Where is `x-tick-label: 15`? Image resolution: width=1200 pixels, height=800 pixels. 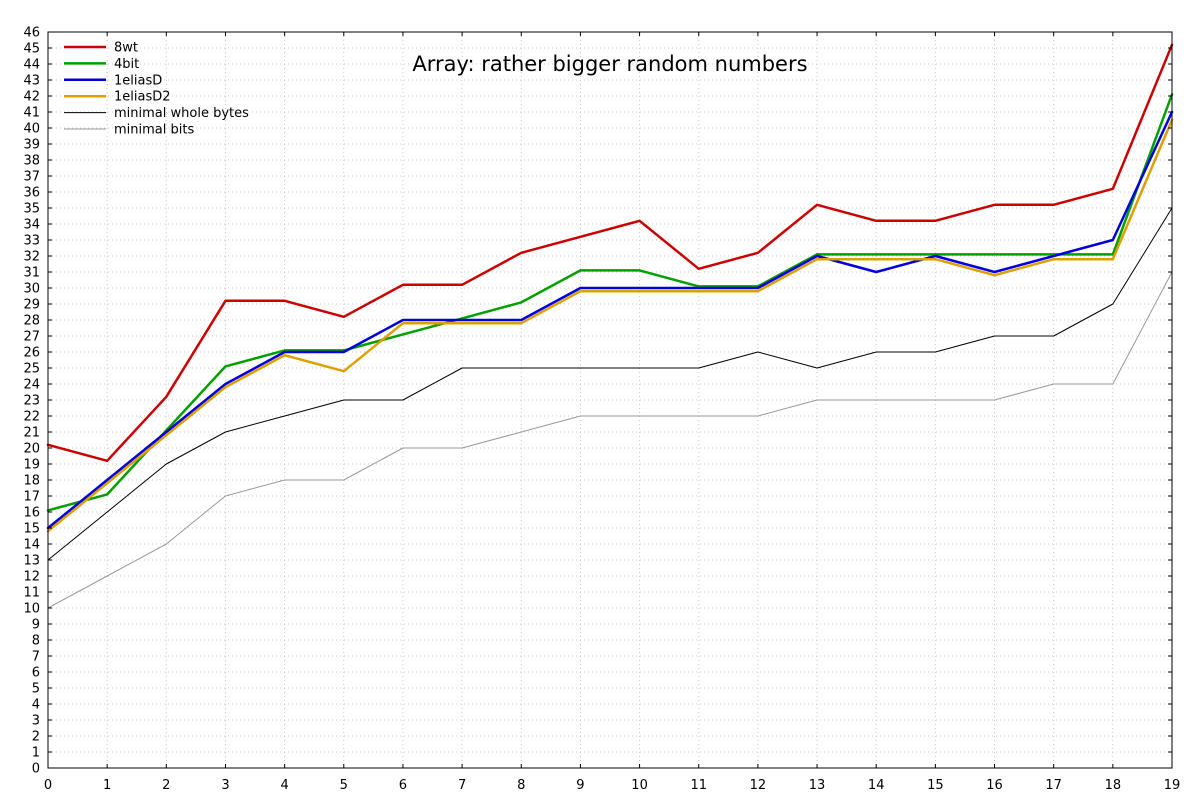
x-tick-label: 15 is located at coordinates (935, 785).